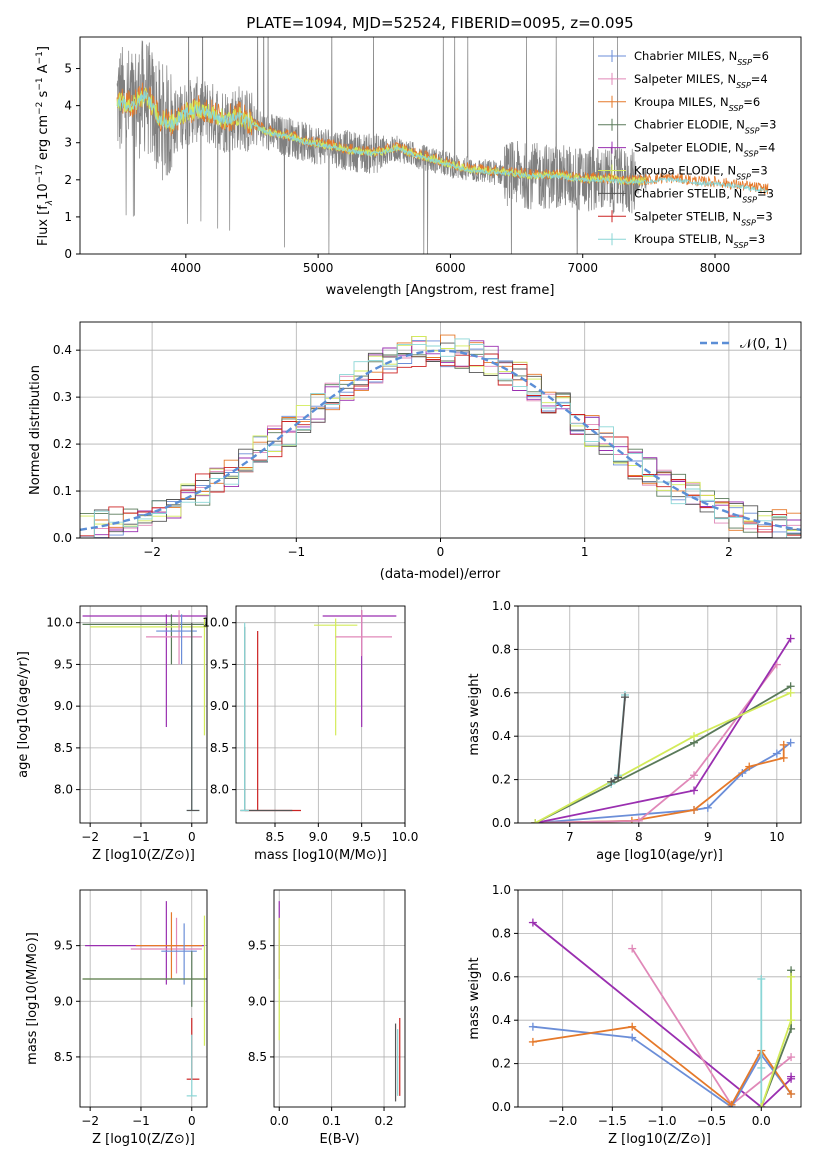  I want to click on ytick-label: 0.4, so click(501, 1020).